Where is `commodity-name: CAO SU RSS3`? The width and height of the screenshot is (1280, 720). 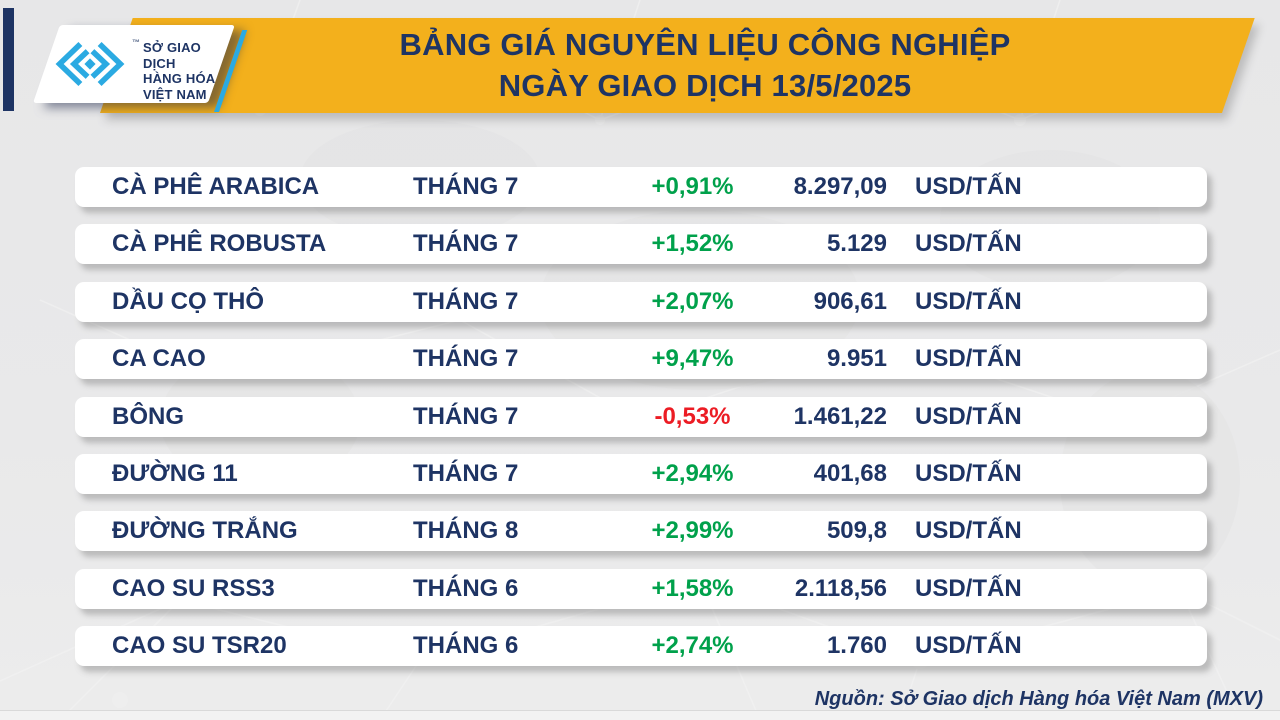
commodity-name: CAO SU RSS3 is located at coordinates (193, 588).